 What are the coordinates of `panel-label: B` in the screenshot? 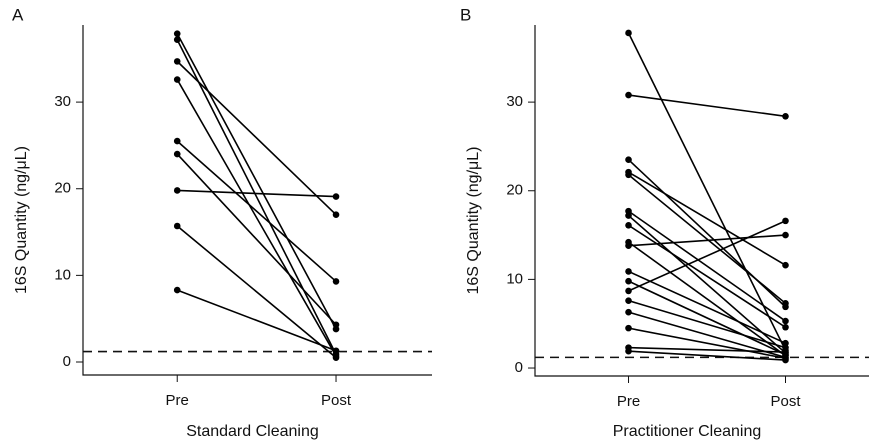 It's located at (465, 14).